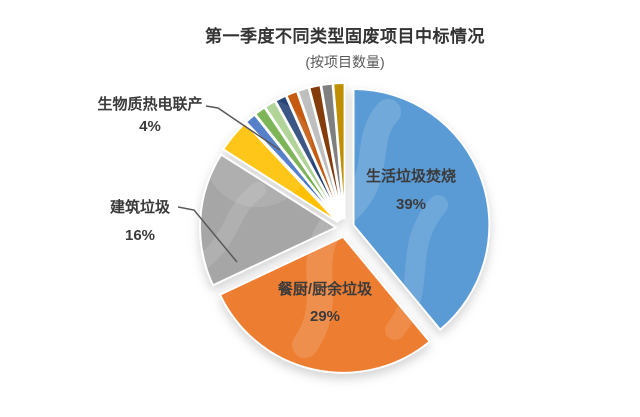 The width and height of the screenshot is (640, 417). What do you see at coordinates (140, 235) in the screenshot?
I see `label-construction-pct: 16%` at bounding box center [140, 235].